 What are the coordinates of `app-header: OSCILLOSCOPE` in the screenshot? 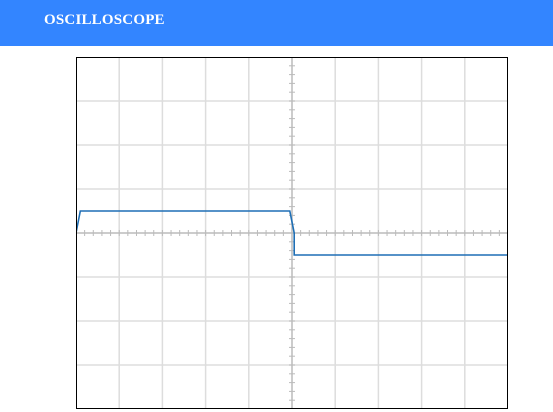 It's located at (276, 23).